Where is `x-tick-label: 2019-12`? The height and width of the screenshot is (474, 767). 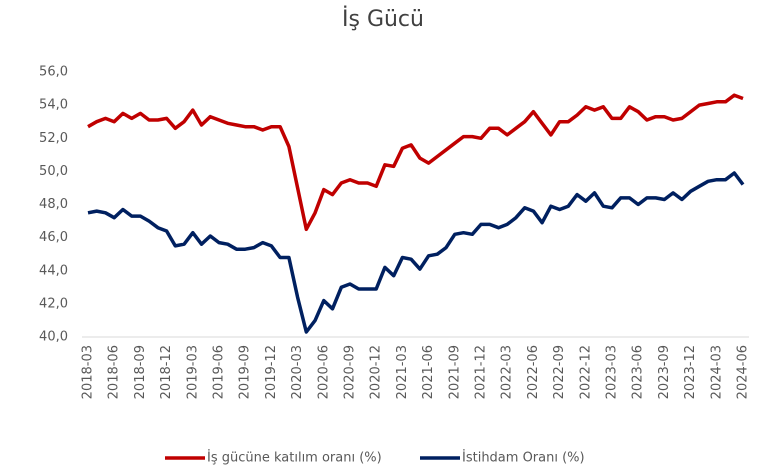 x-tick-label: 2019-12 is located at coordinates (271, 372).